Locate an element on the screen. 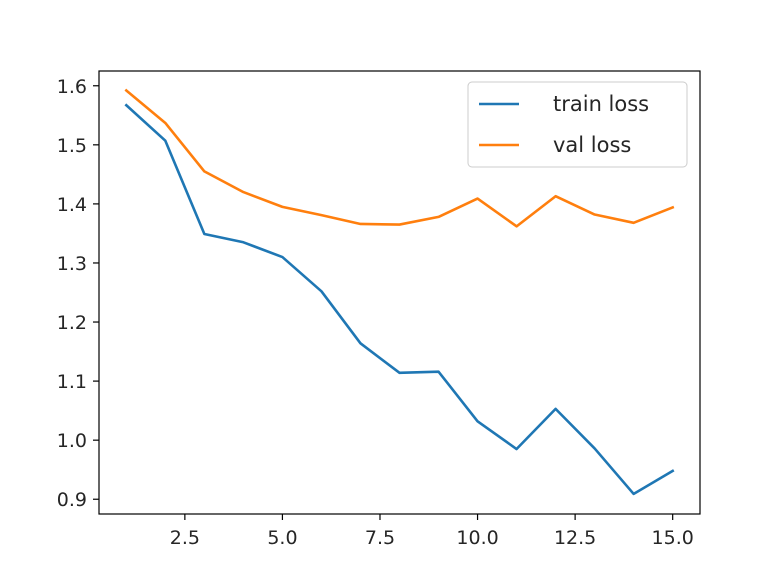  y-tick-label: 1.5 is located at coordinates (72, 146).